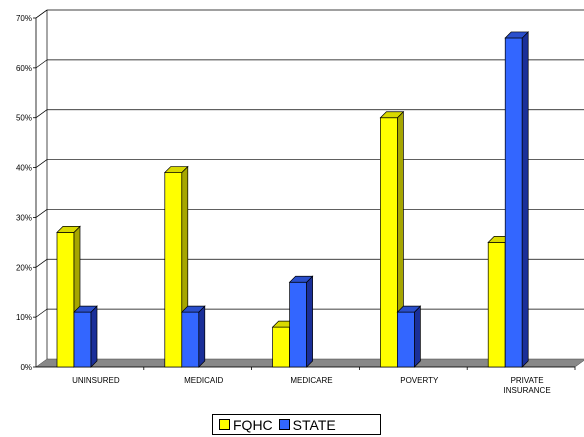  What do you see at coordinates (417, 336) in the screenshot?
I see `bar-state-3-side` at bounding box center [417, 336].